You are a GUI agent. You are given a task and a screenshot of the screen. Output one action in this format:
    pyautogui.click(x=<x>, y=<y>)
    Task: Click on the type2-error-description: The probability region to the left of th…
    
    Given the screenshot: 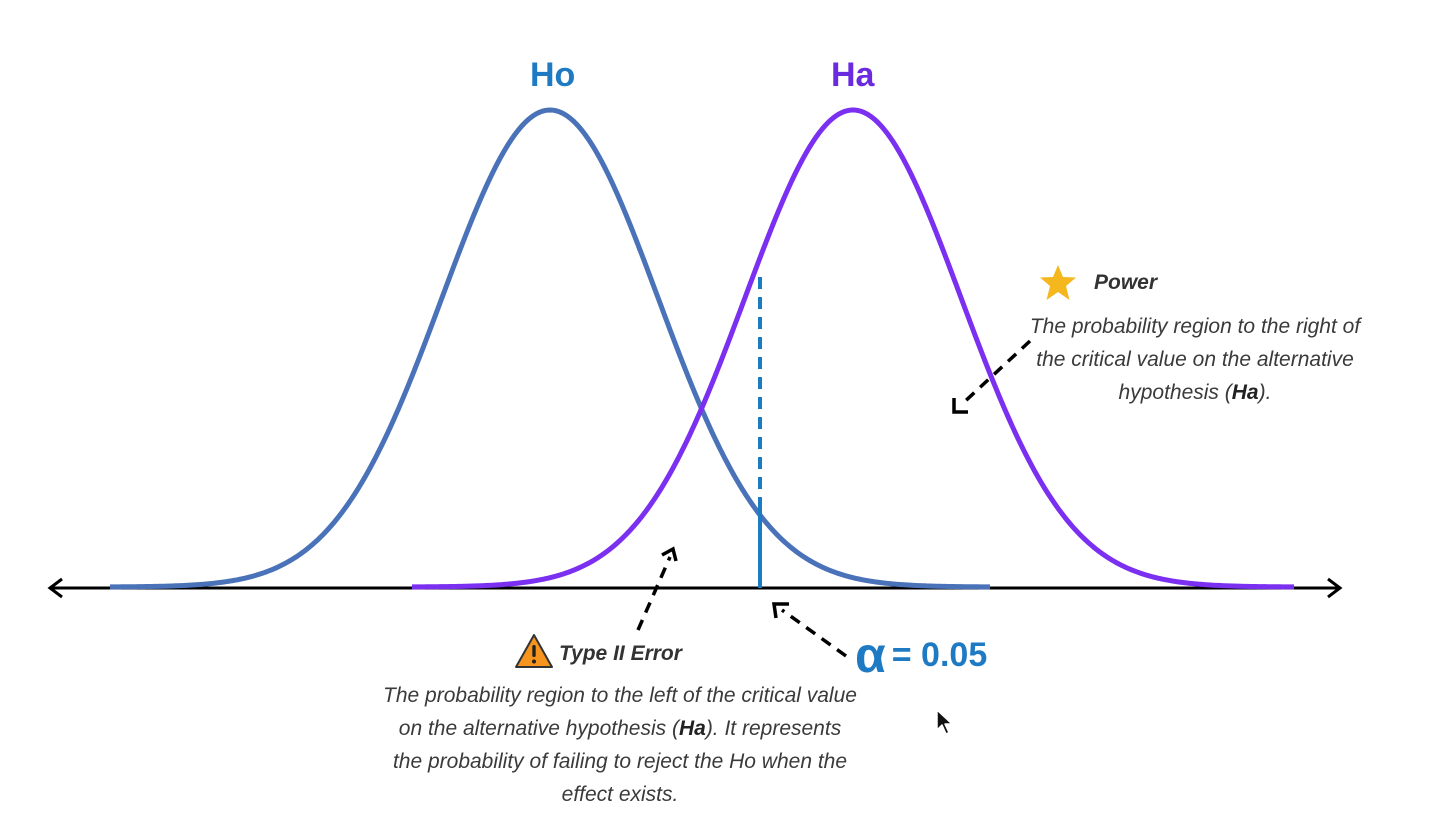 What is the action you would take?
    pyautogui.click(x=620, y=745)
    